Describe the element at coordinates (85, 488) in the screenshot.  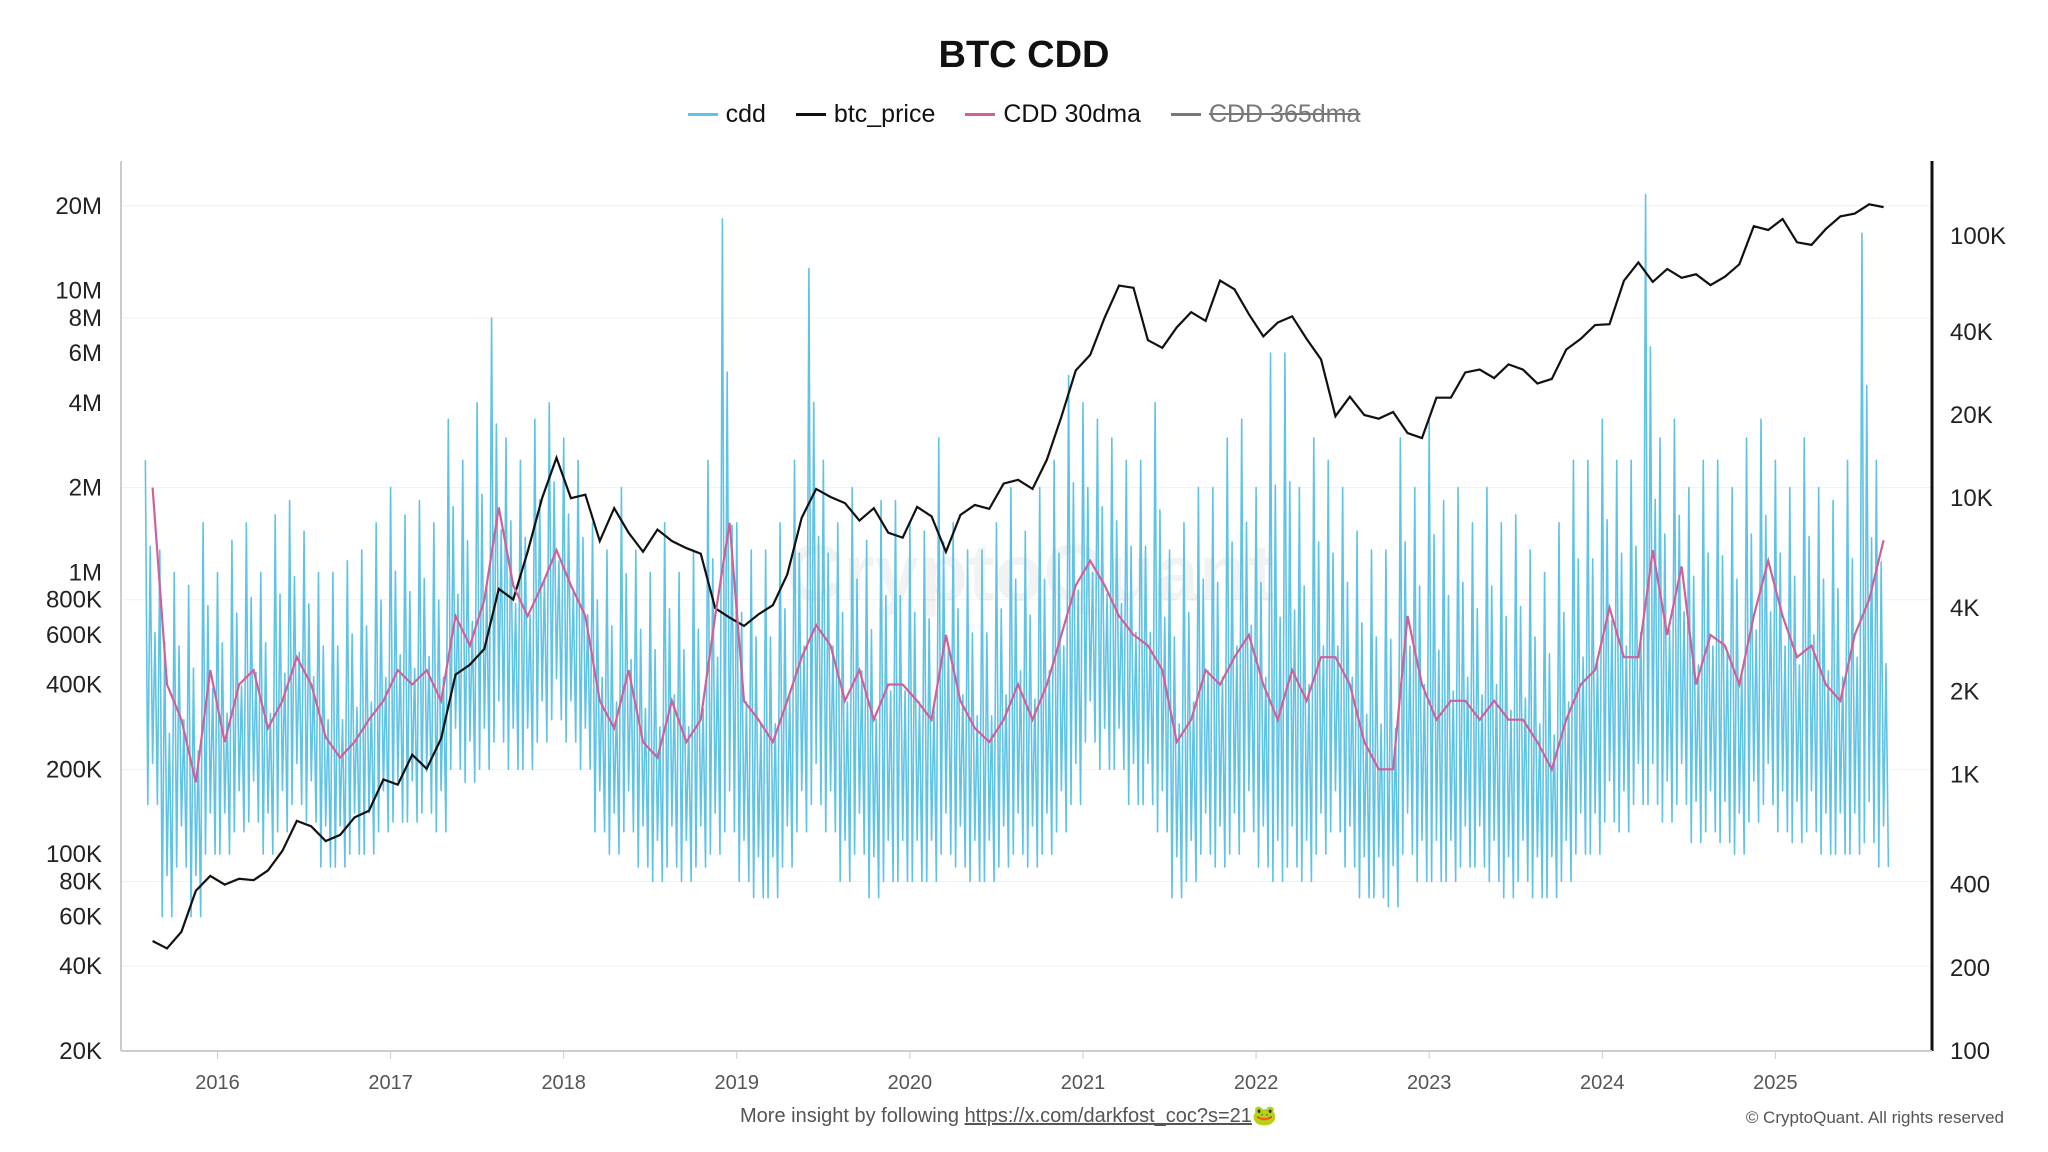
I see `left-tick-label: 2M` at that location.